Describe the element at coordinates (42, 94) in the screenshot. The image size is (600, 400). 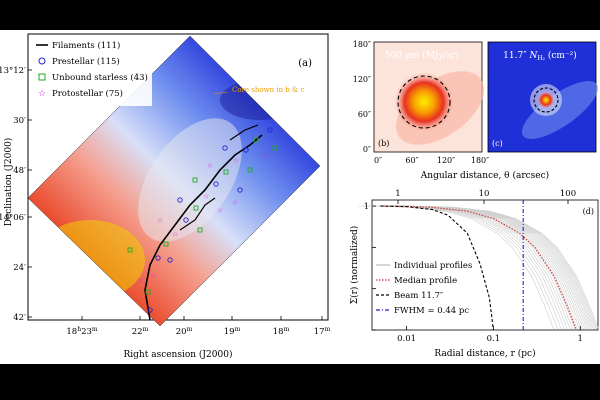
I see `legend-protostellar-icon: ☆` at that location.